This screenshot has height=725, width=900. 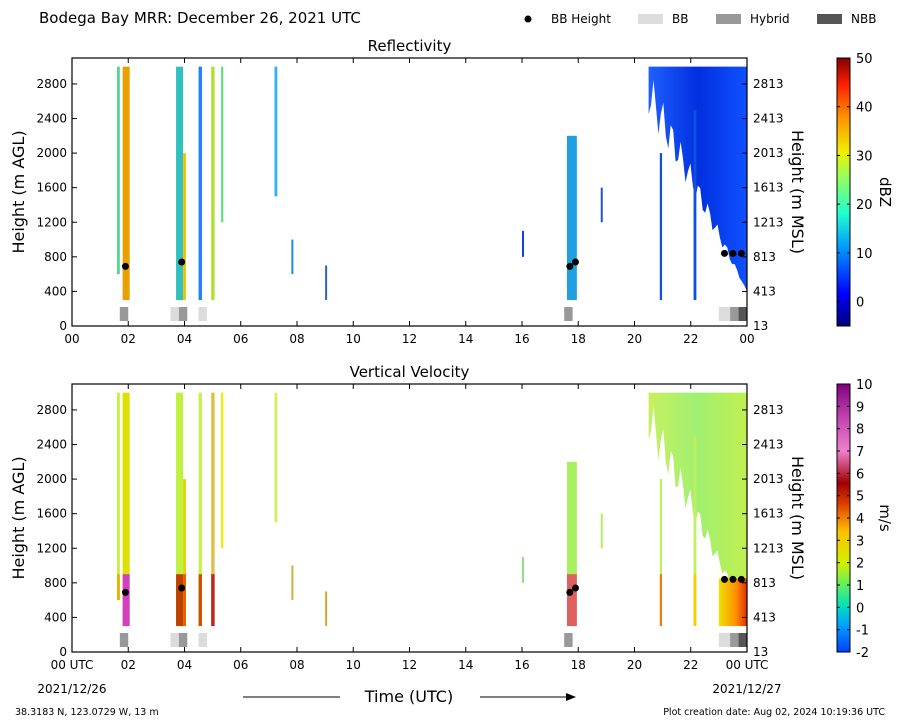 I want to click on x-tick-label-1-1: 02, so click(x=128, y=665).